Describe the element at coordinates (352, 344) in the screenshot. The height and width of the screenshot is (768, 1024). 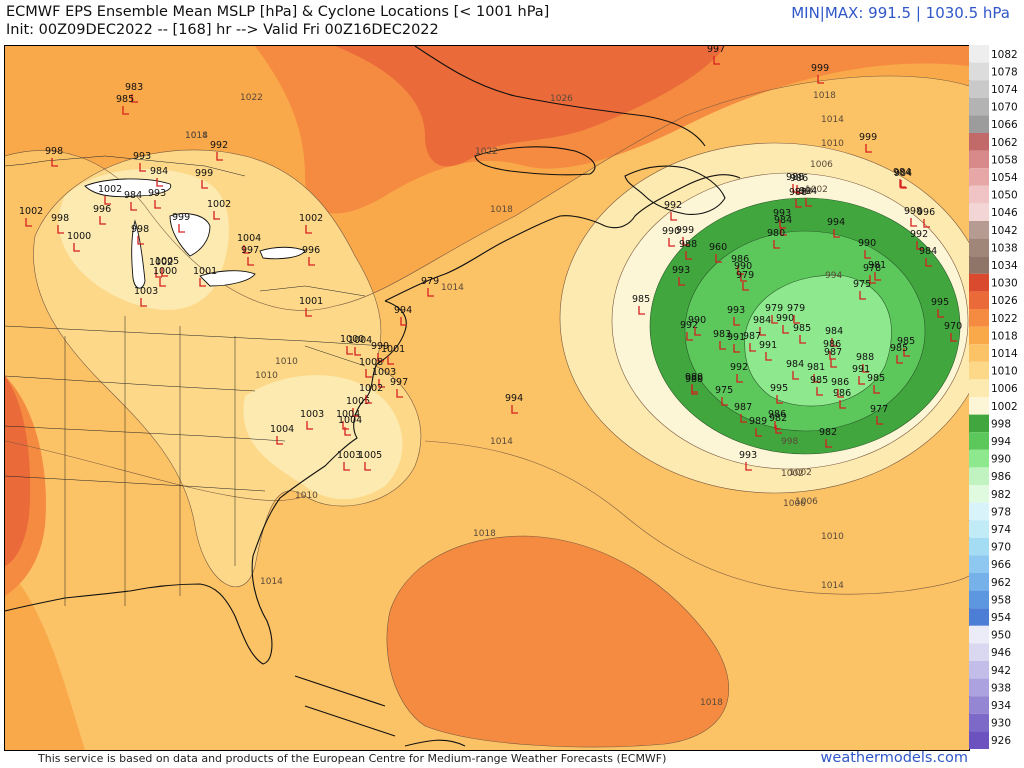
I see `cyclone-marker: 1000` at that location.